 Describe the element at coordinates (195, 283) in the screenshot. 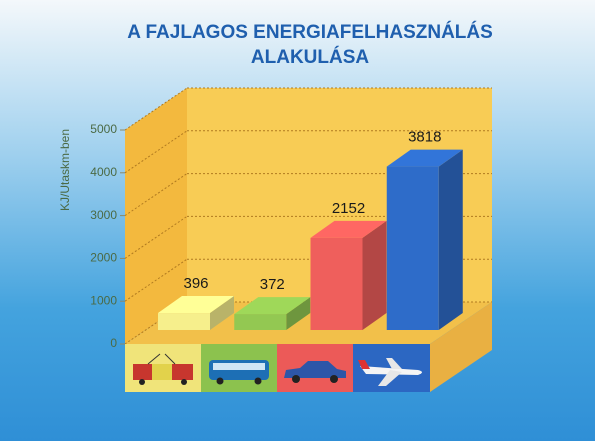

I see `value-label: 396` at that location.